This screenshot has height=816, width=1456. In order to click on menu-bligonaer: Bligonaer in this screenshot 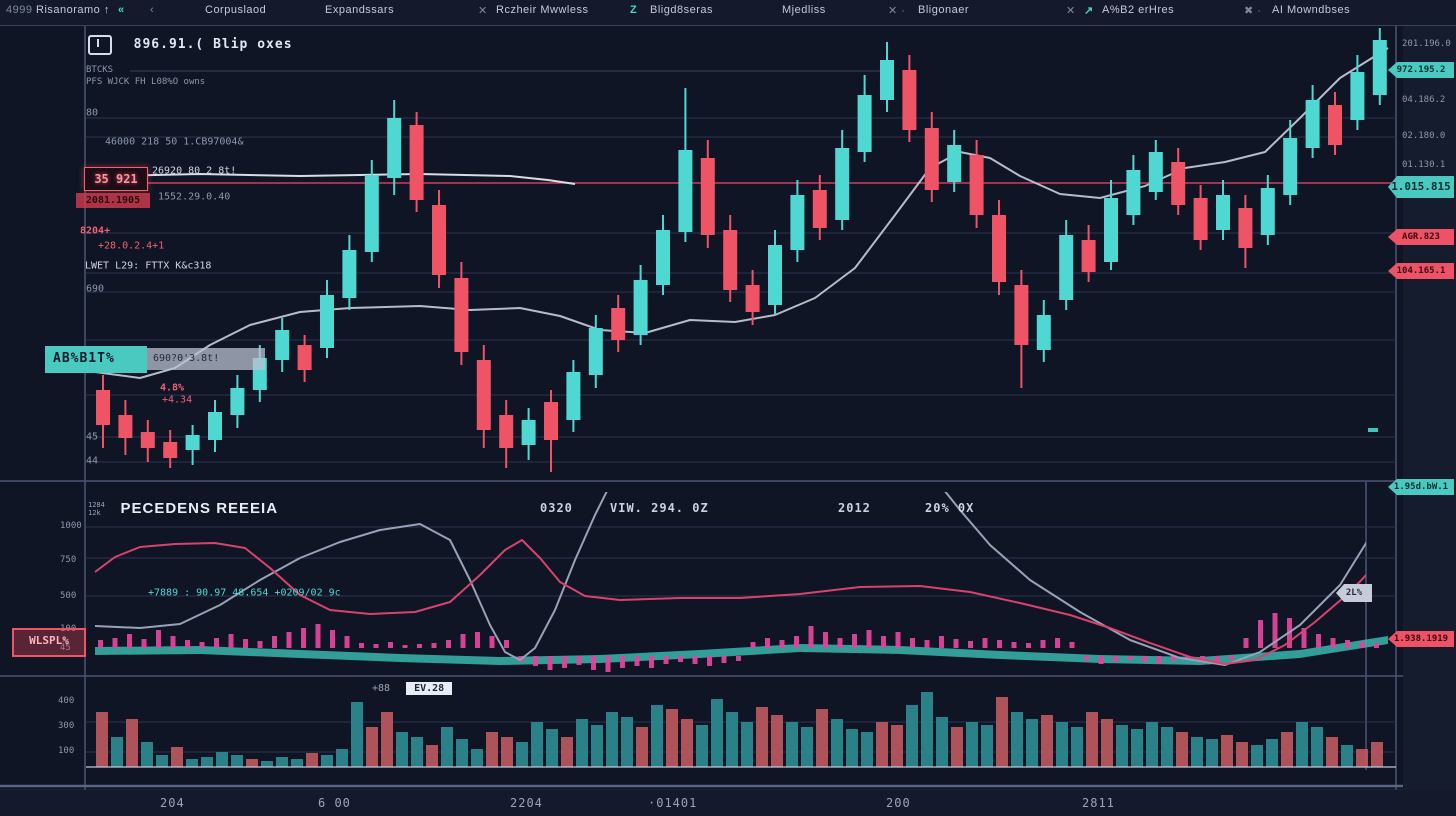, I will do `click(943, 10)`.